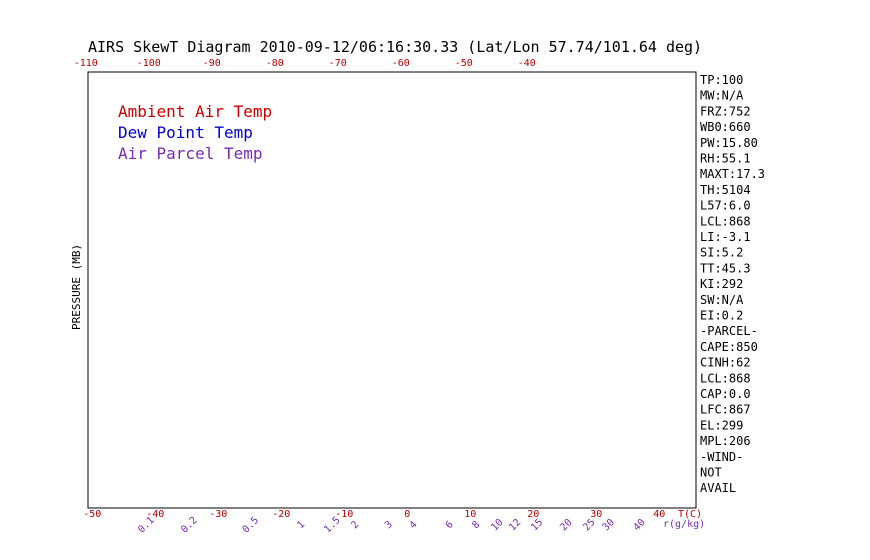 The image size is (870, 560). I want to click on mixing-ratio-label: 10, so click(497, 525).